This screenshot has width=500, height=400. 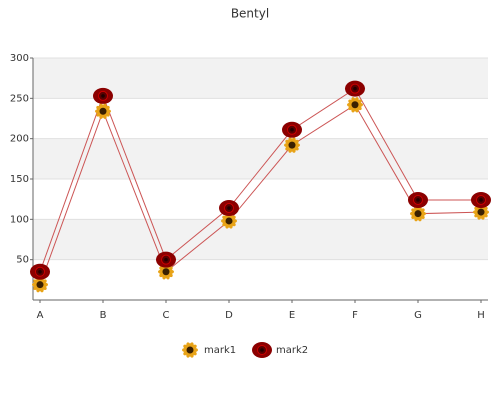 I want to click on chart-title: Bentyl, so click(x=250, y=14).